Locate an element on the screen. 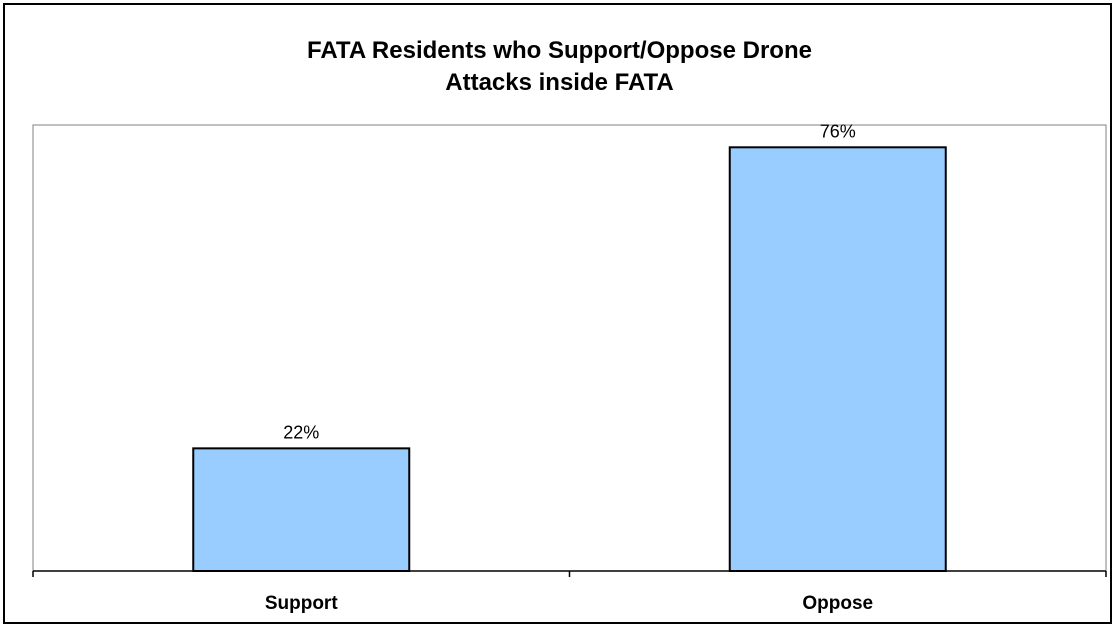  bar-oppose is located at coordinates (837, 359).